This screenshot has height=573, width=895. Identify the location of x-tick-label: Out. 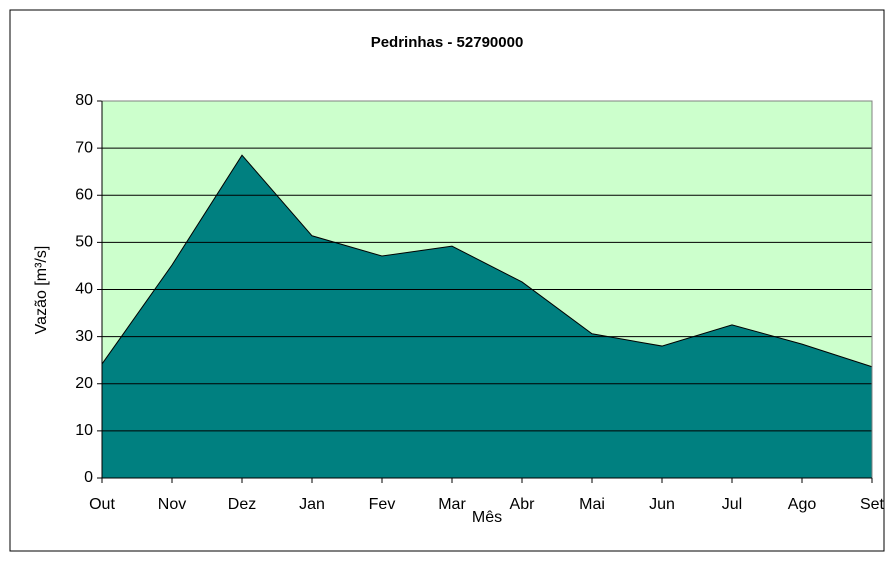
(102, 504).